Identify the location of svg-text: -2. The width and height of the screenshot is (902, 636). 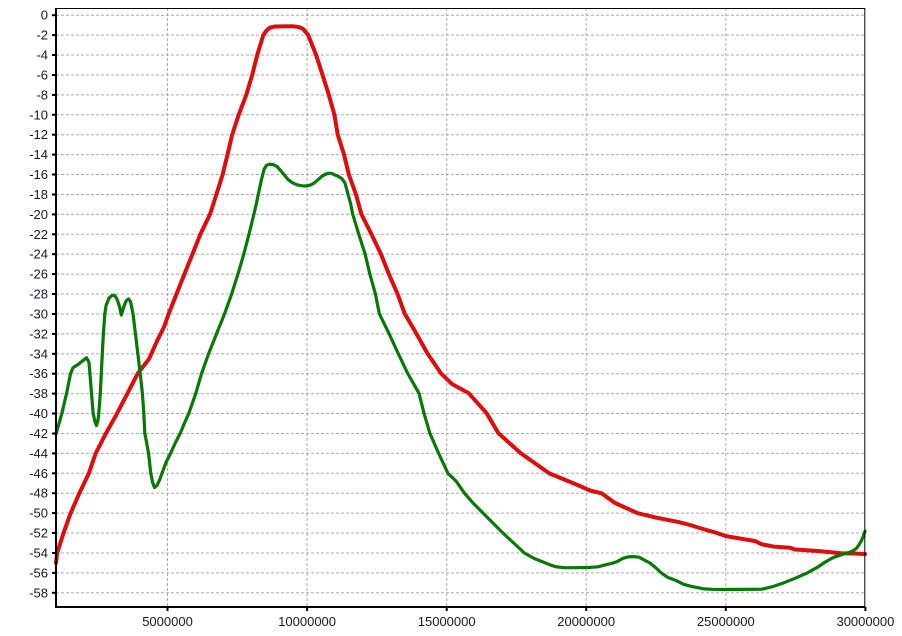
(42, 35).